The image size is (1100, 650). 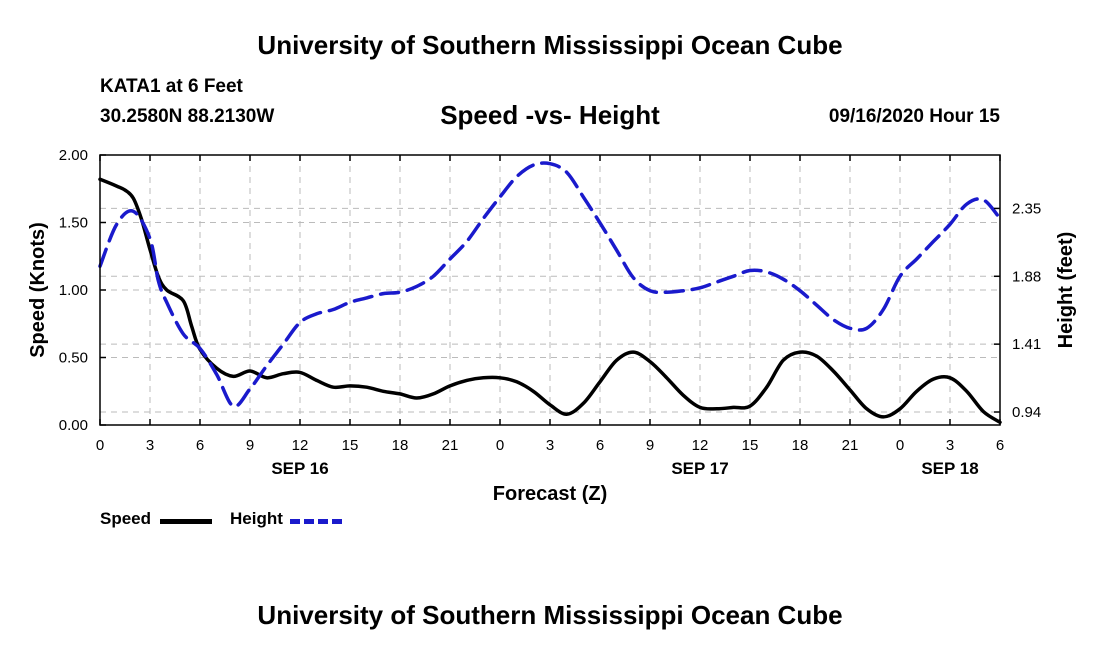 What do you see at coordinates (187, 116) in the screenshot?
I see `coordinates-label: 30.2580N 88.2130W` at bounding box center [187, 116].